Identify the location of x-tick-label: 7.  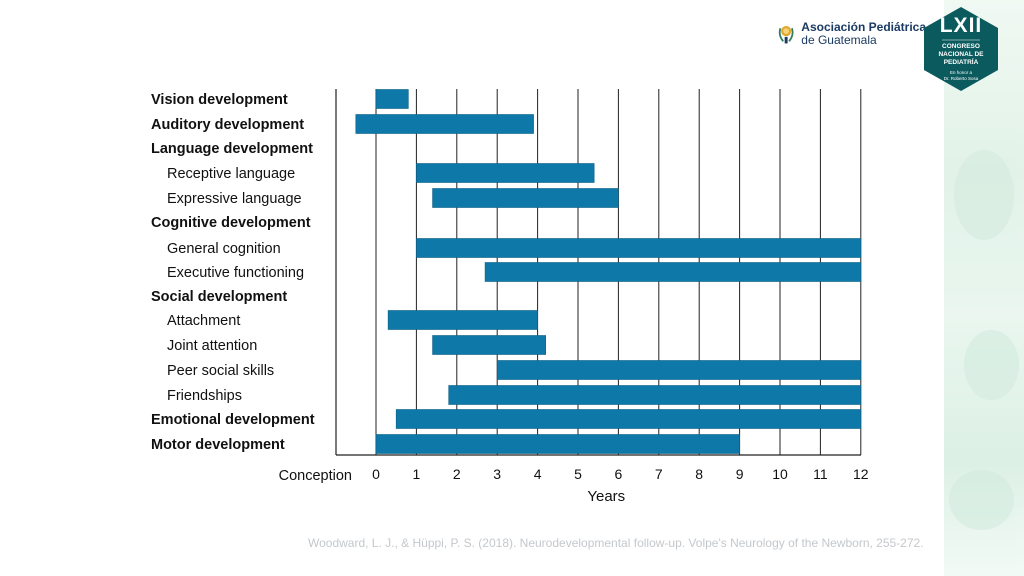
(659, 474).